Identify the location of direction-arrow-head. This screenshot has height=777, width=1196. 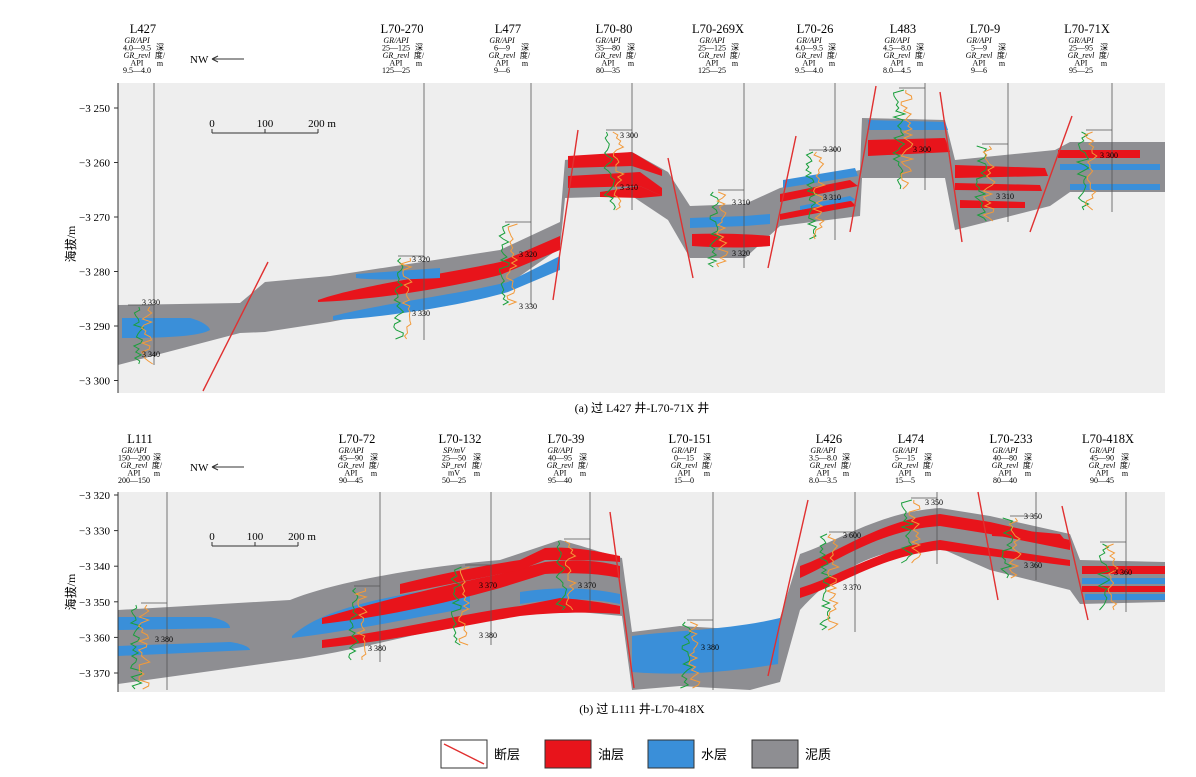
(215, 59).